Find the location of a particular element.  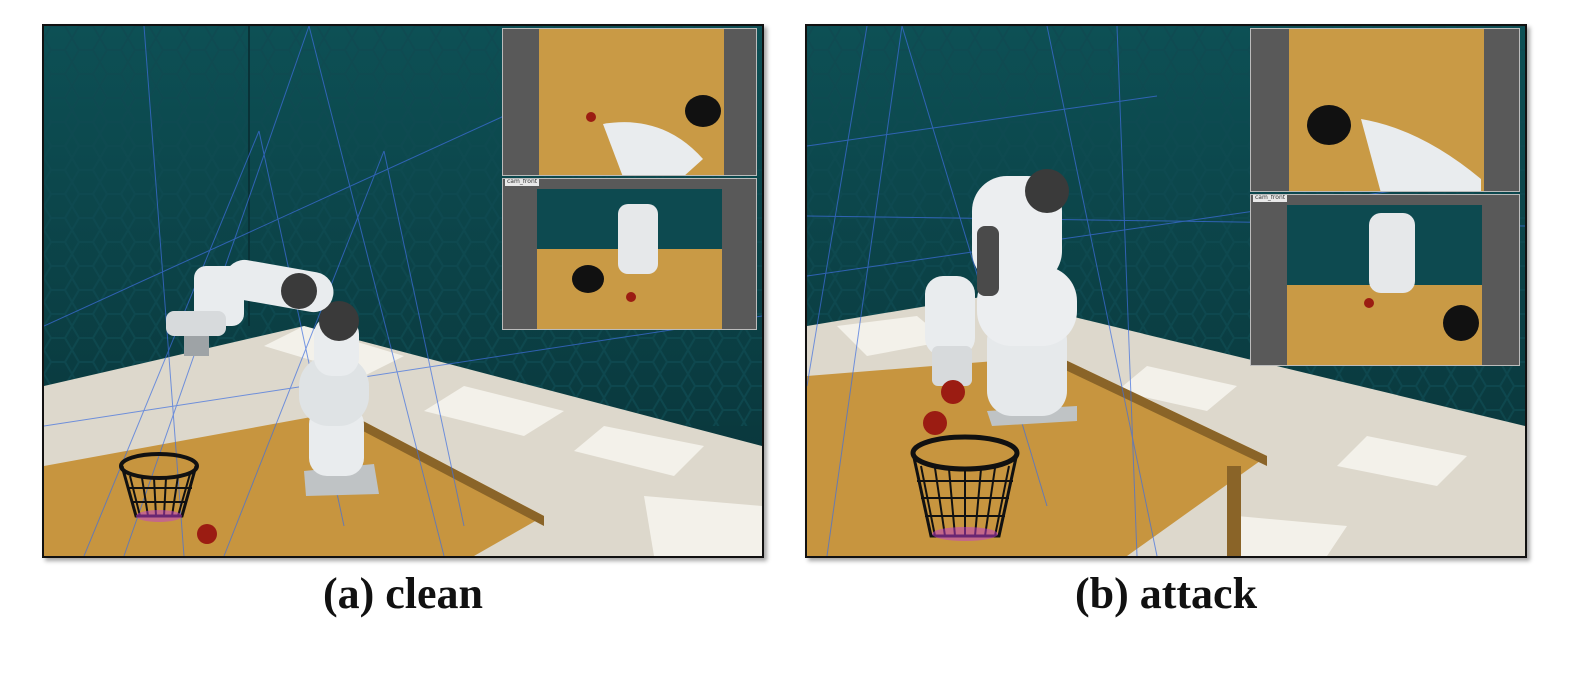

caption-attack: (b) attack is located at coordinates (1166, 593).